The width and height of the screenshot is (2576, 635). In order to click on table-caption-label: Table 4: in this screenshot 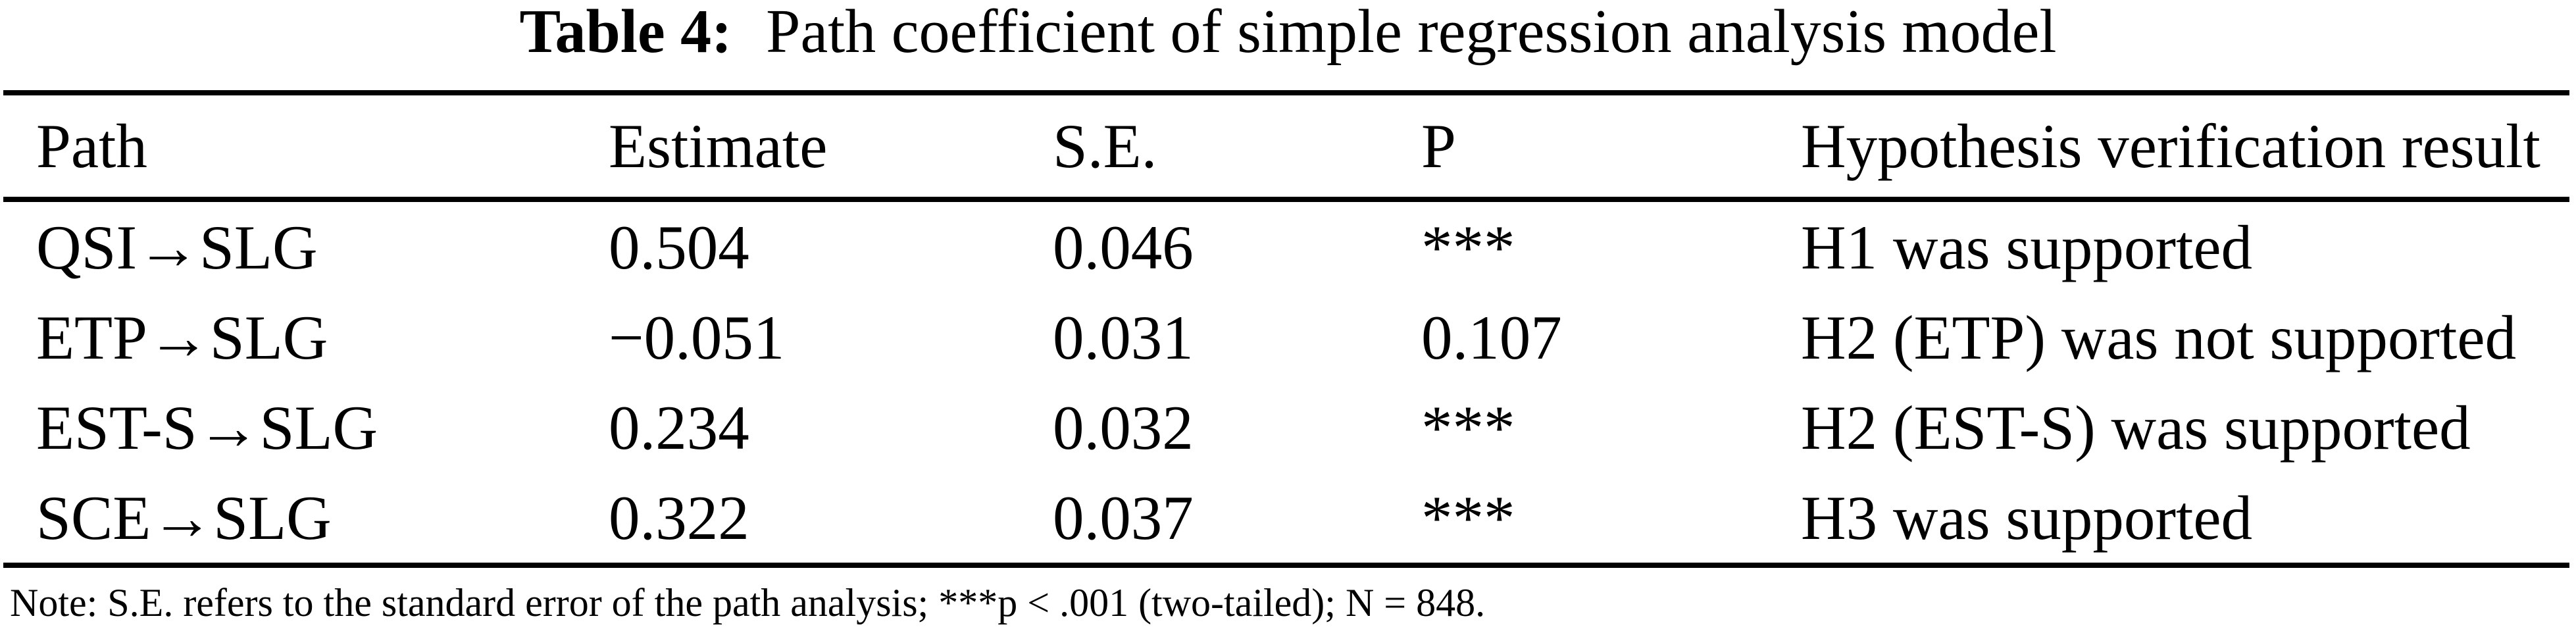, I will do `click(625, 33)`.